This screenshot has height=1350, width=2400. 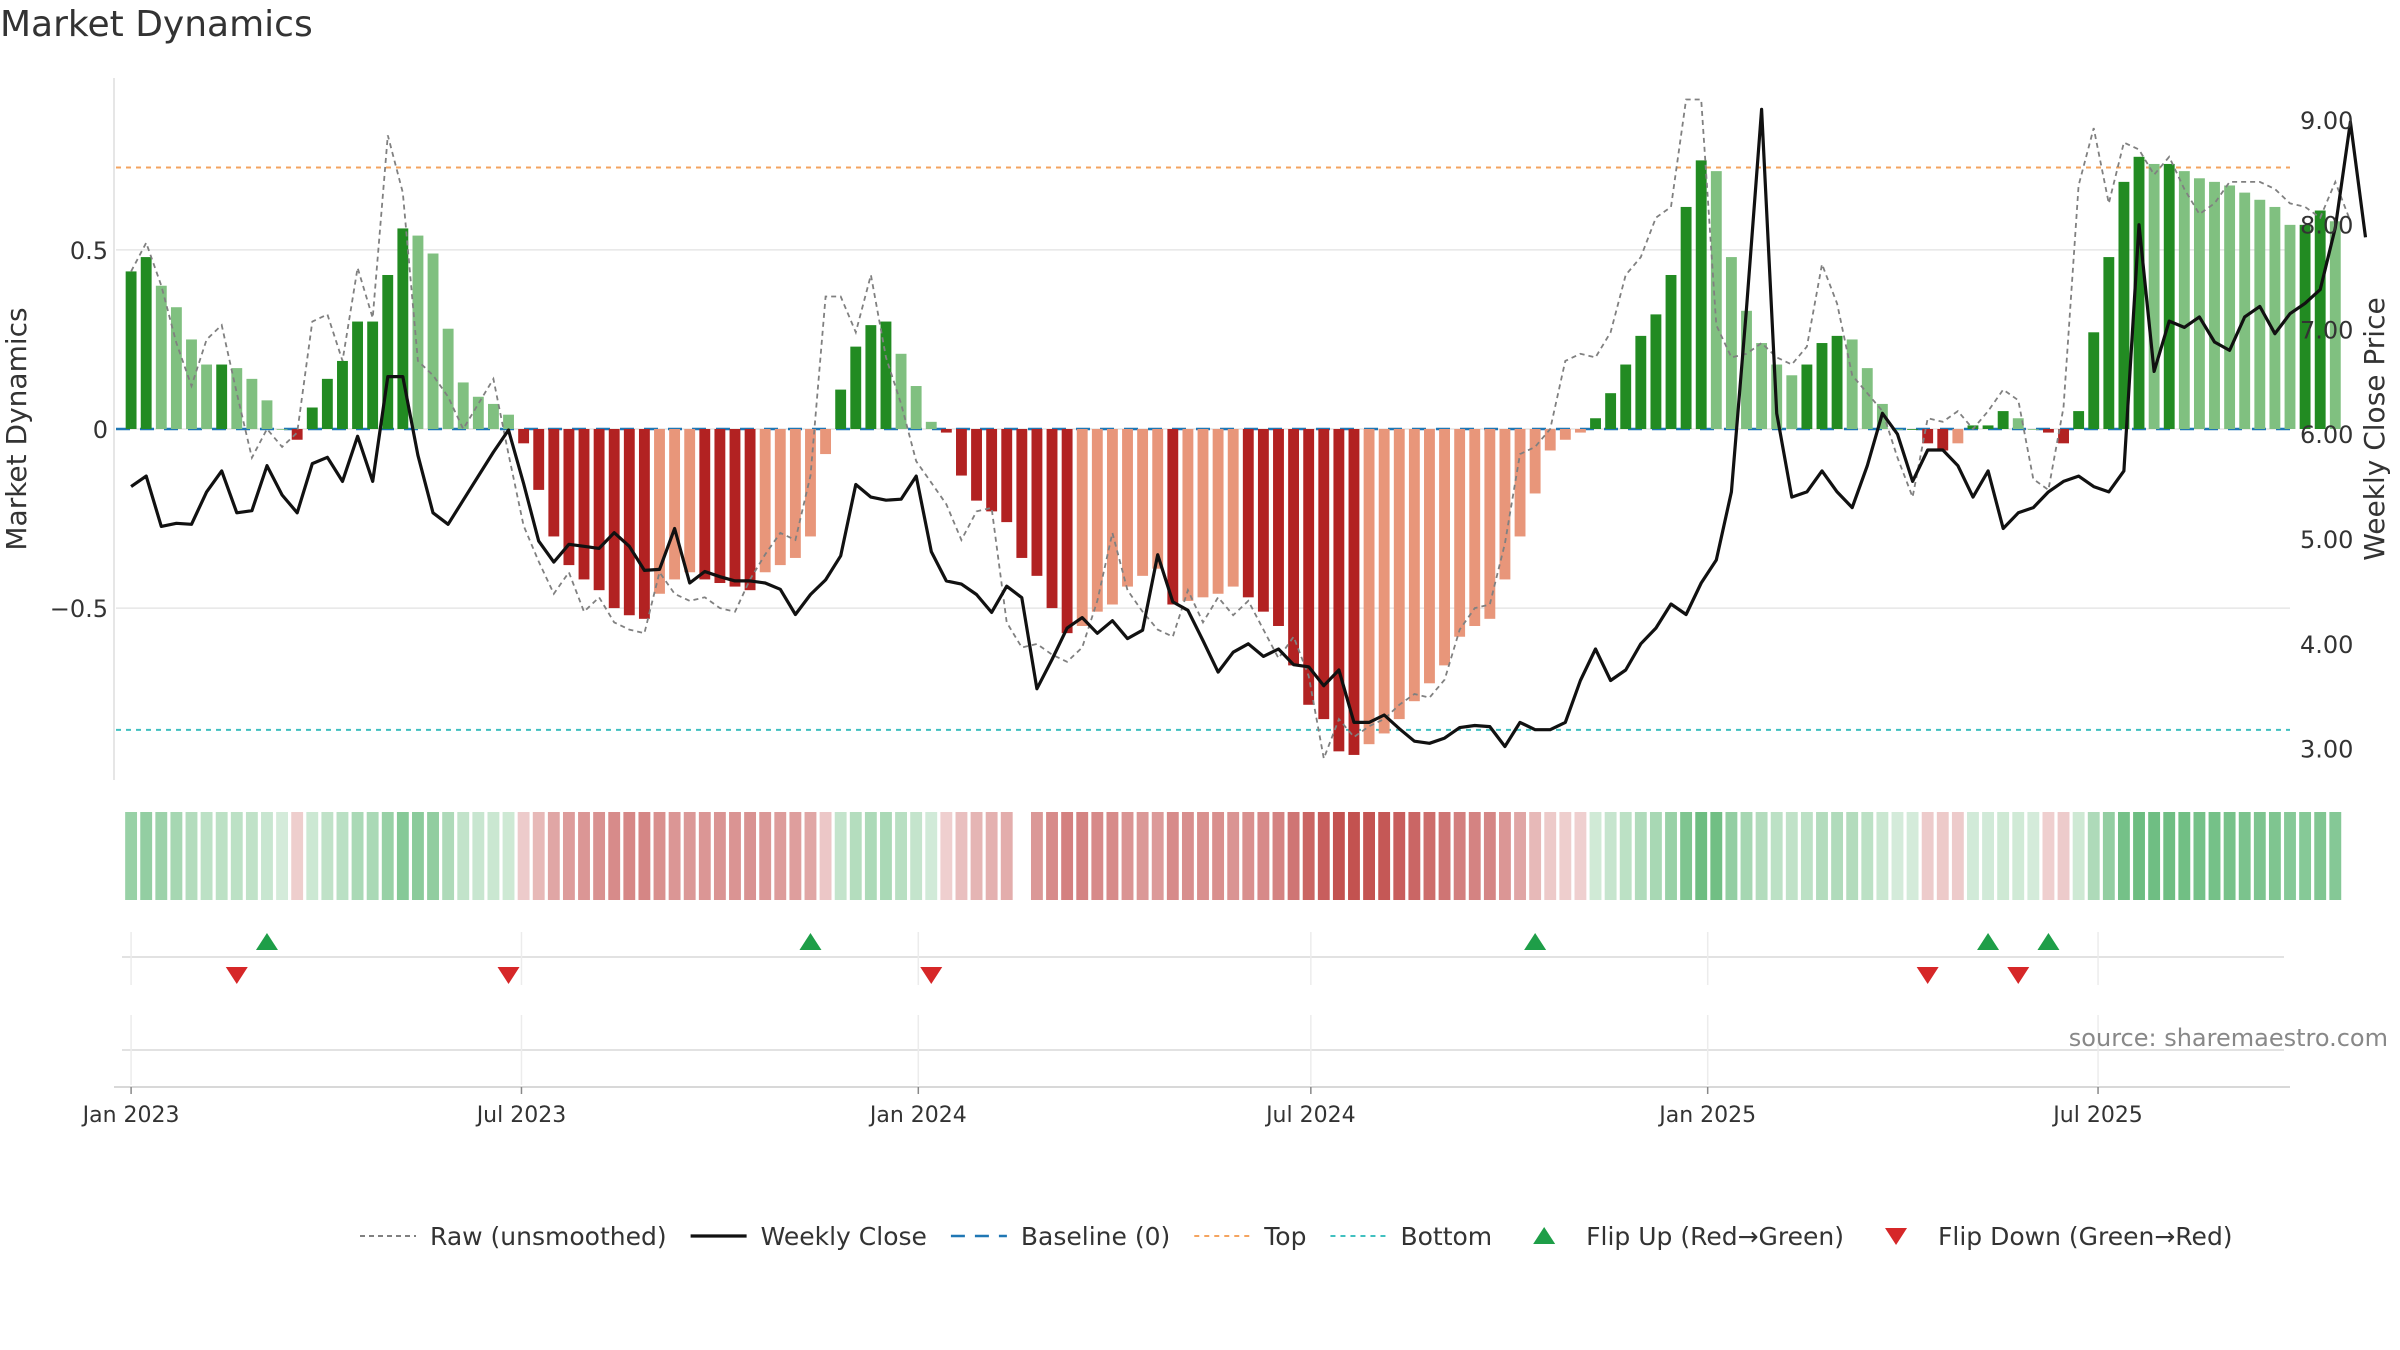 What do you see at coordinates (1255, 1050) in the screenshot?
I see `source-panel: source: sharemaestro.com` at bounding box center [1255, 1050].